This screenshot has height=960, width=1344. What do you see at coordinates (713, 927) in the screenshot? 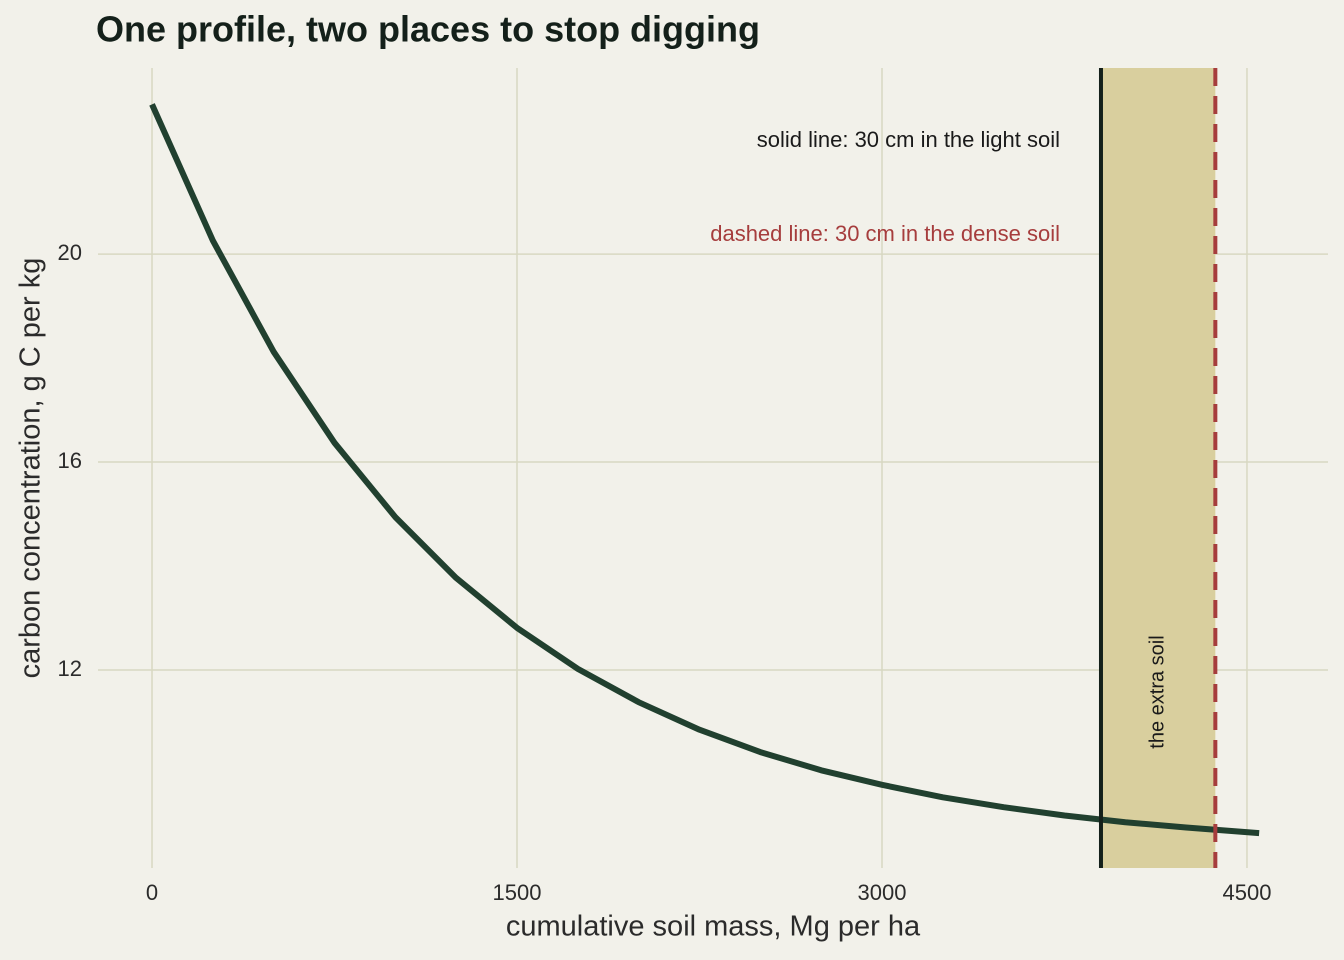
I see `x-axis-label: cumulative soil mass, Mg per ha` at bounding box center [713, 927].